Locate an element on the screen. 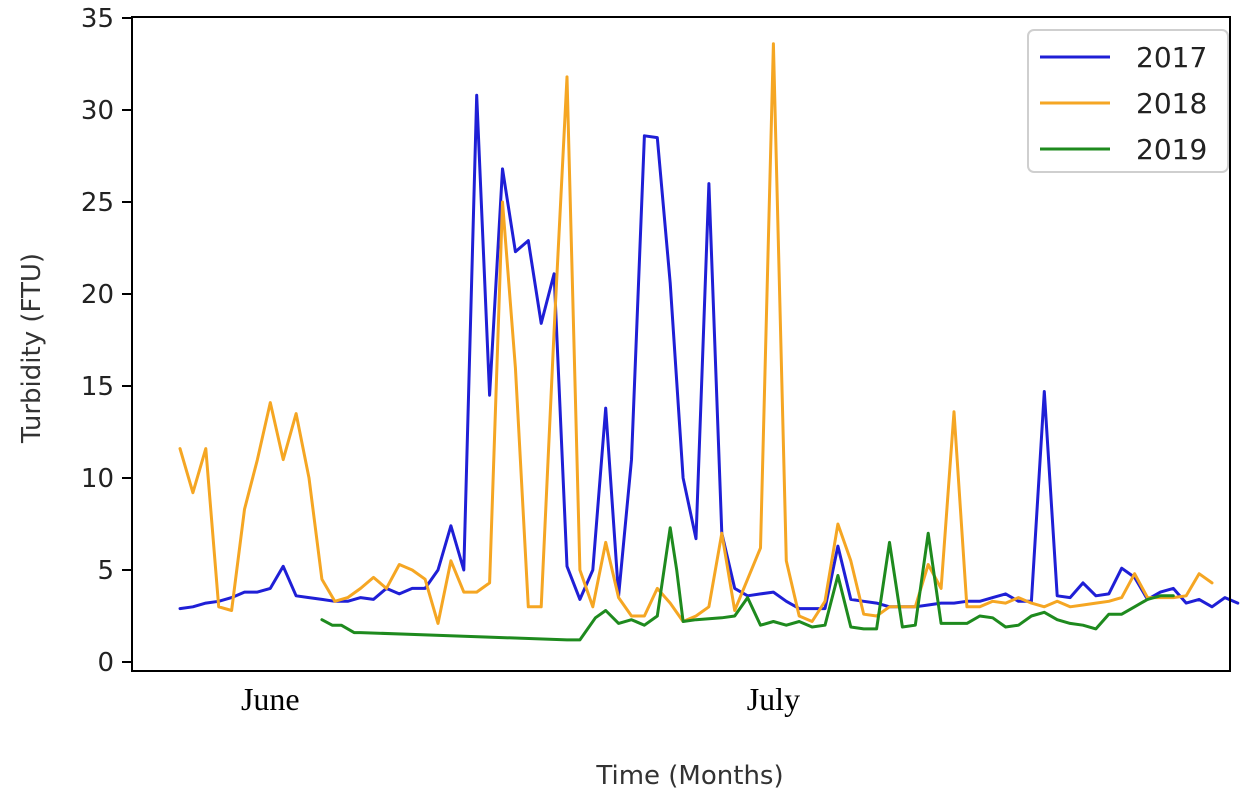 The image size is (1240, 792). series-line-2019 is located at coordinates (747, 584).